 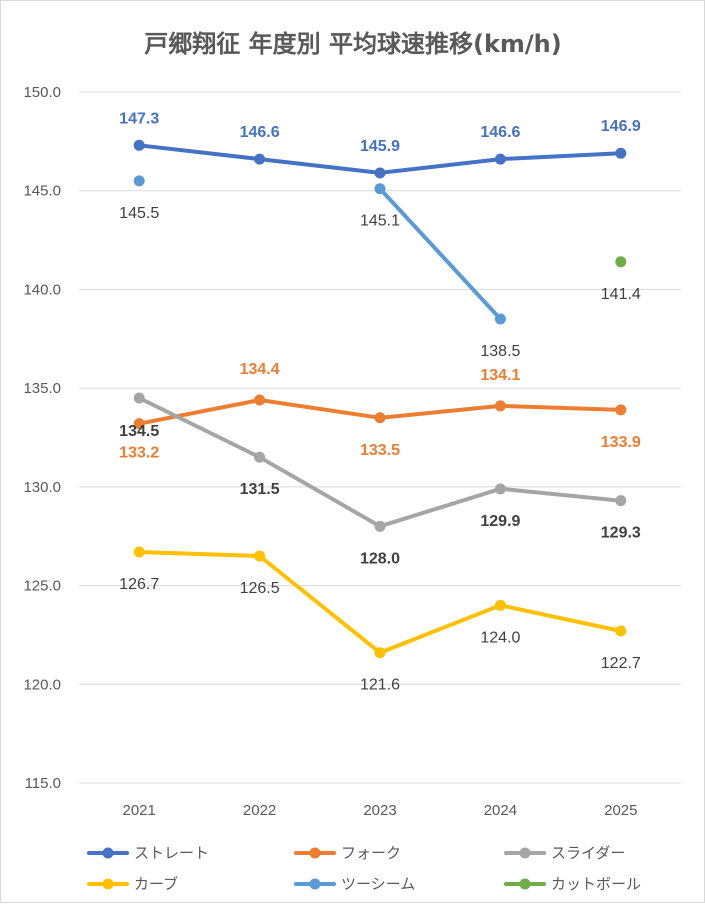 I want to click on legend-label: カーブ, so click(x=156, y=884).